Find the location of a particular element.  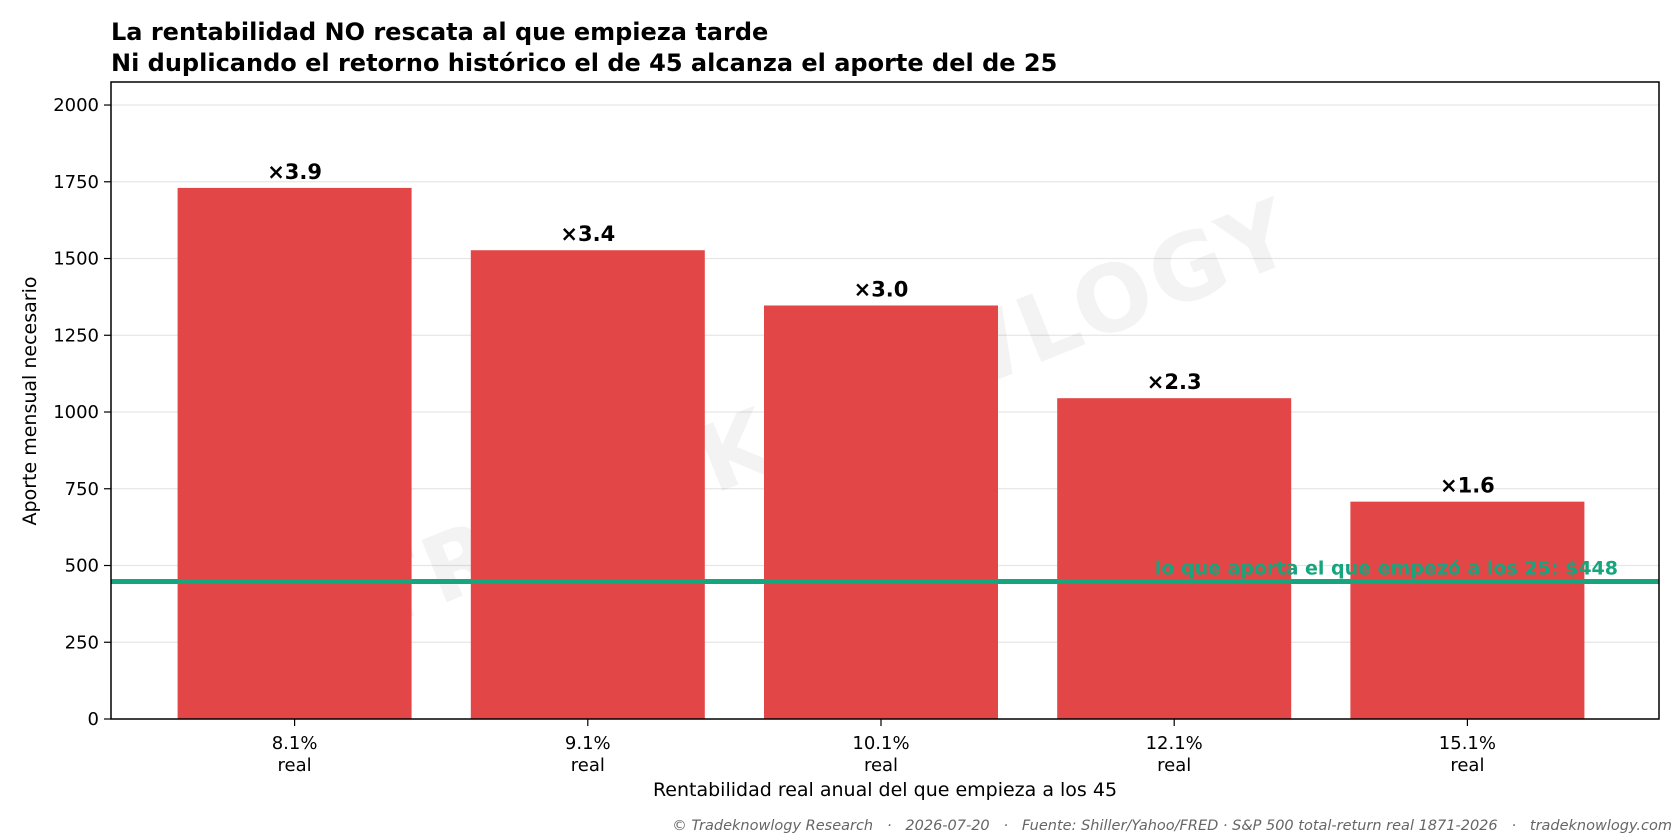

bar-value-label: ×2.3 is located at coordinates (1174, 382).